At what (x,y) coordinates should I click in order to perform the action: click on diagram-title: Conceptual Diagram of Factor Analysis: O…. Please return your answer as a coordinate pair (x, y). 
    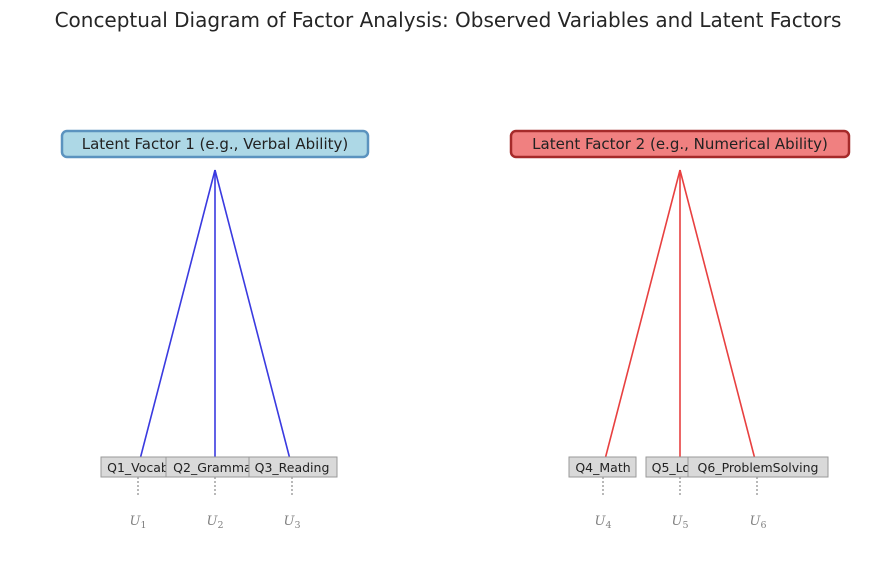
    Looking at the image, I should click on (448, 20).